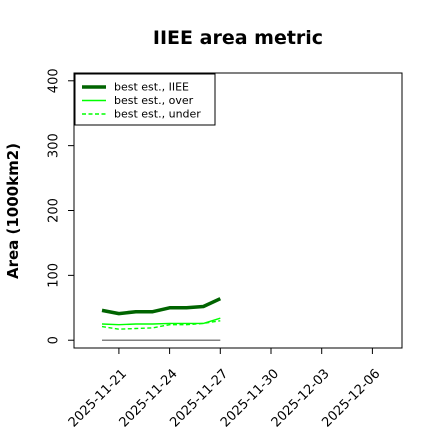 Image resolution: width=440 pixels, height=440 pixels. Describe the element at coordinates (54, 275) in the screenshot. I see `y-tick-label: 100` at that location.